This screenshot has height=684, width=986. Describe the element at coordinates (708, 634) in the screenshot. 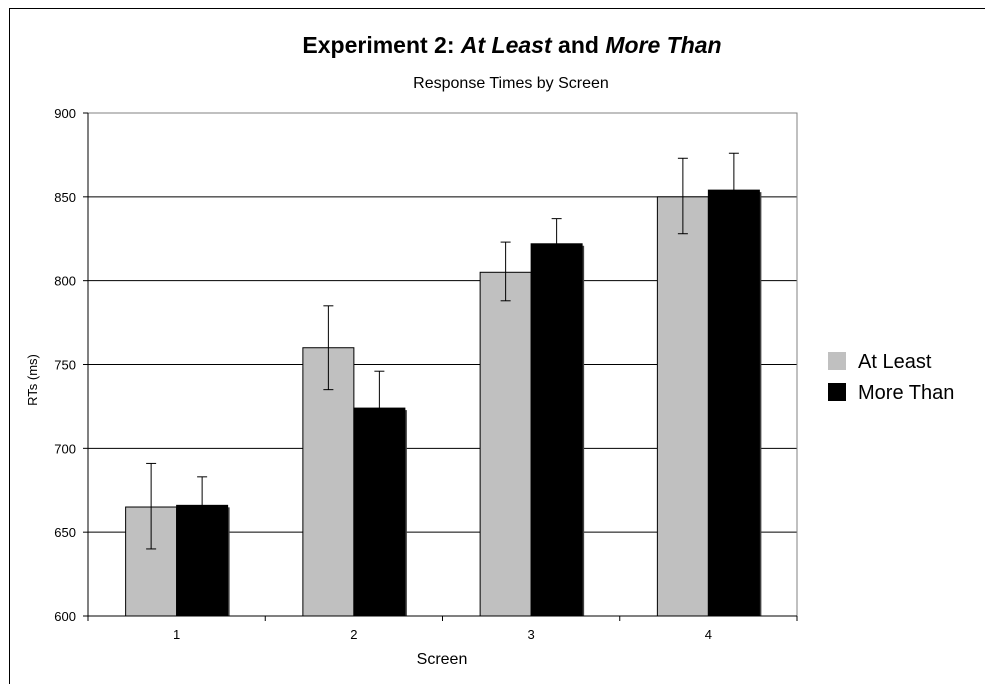

I see `x-tick-label: 4` at that location.